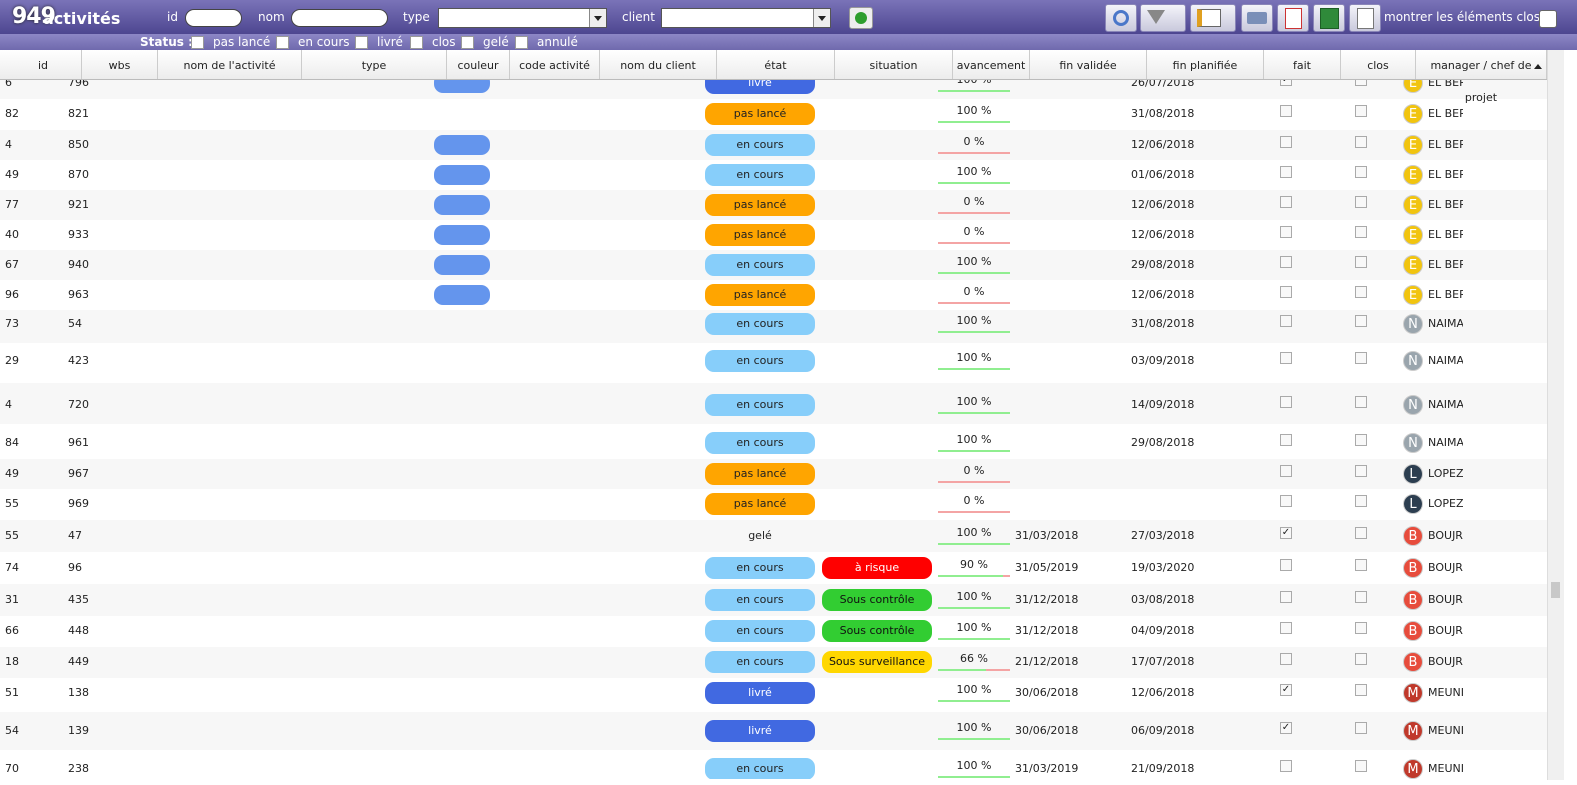 The width and height of the screenshot is (1577, 785). Describe the element at coordinates (120, 64) in the screenshot. I see `column-header: wbs` at that location.